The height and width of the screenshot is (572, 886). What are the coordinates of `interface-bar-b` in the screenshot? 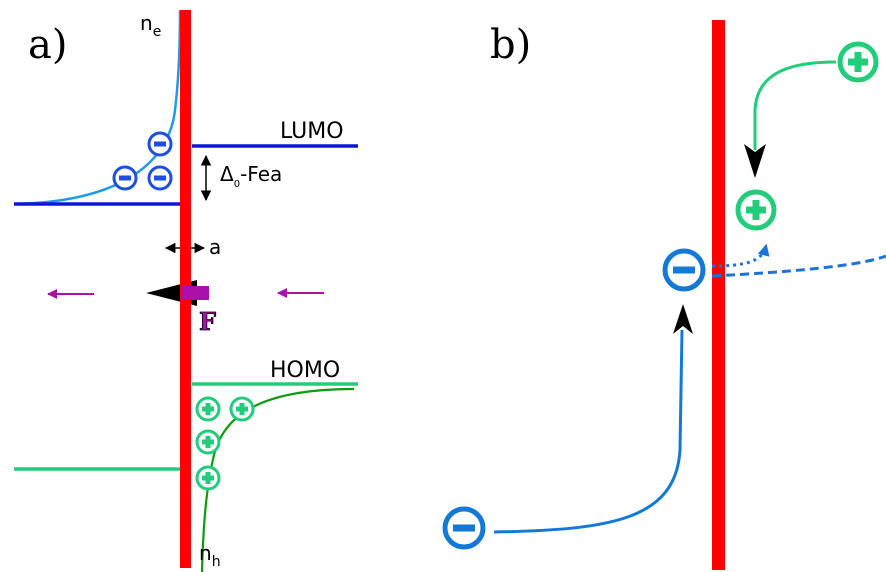 It's located at (718, 295).